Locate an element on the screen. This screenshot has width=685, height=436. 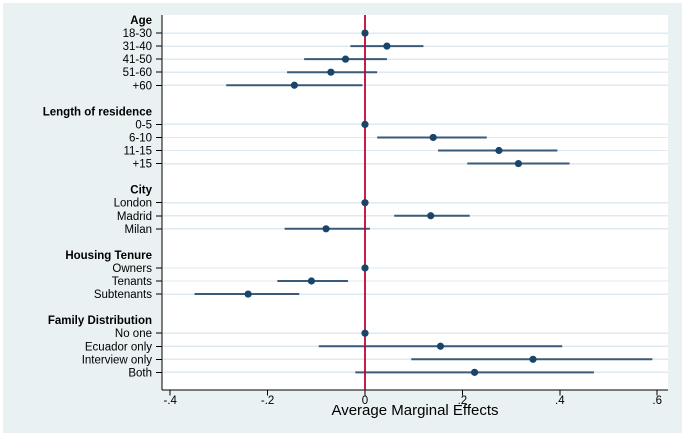
x-axis-title: Average Marginal Effects is located at coordinates (414, 410).